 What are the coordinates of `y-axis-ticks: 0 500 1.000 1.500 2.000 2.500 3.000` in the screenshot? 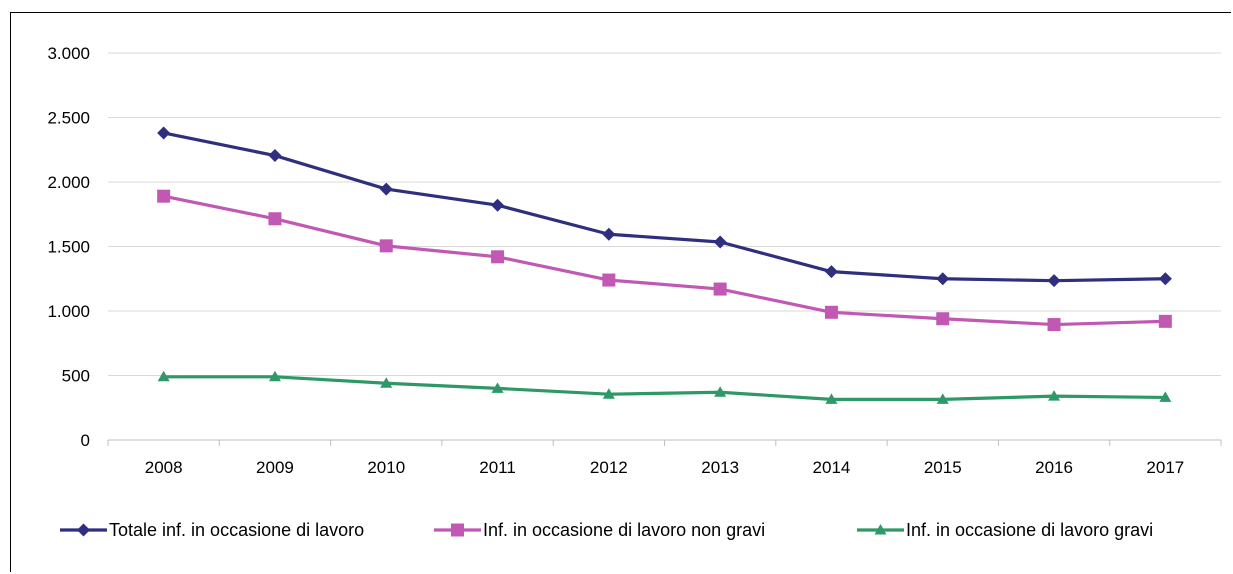 It's located at (68, 247).